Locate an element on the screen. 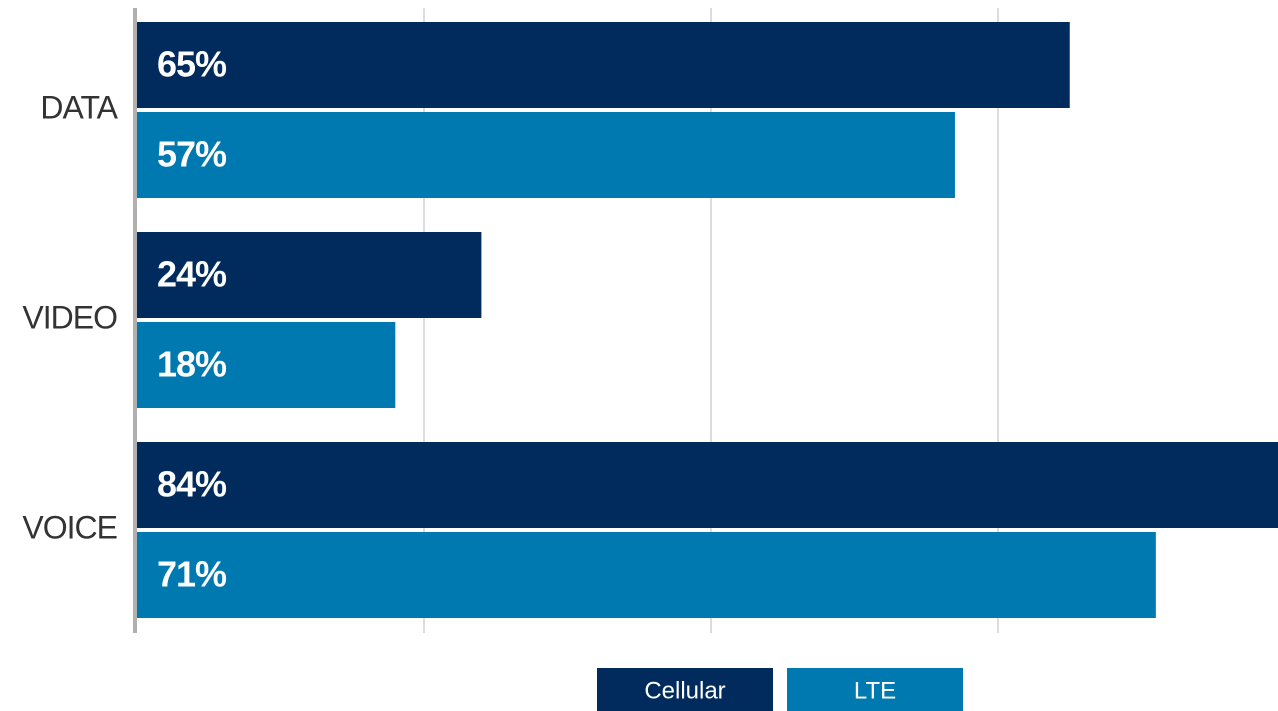 The height and width of the screenshot is (711, 1278). category-label: VOICE is located at coordinates (69, 527).